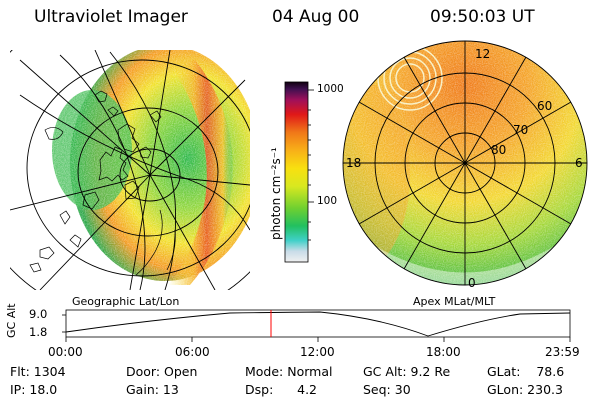 The width and height of the screenshot is (600, 400). Describe the element at coordinates (443, 352) in the screenshot. I see `timeline-xtick-1800: 18:00` at that location.